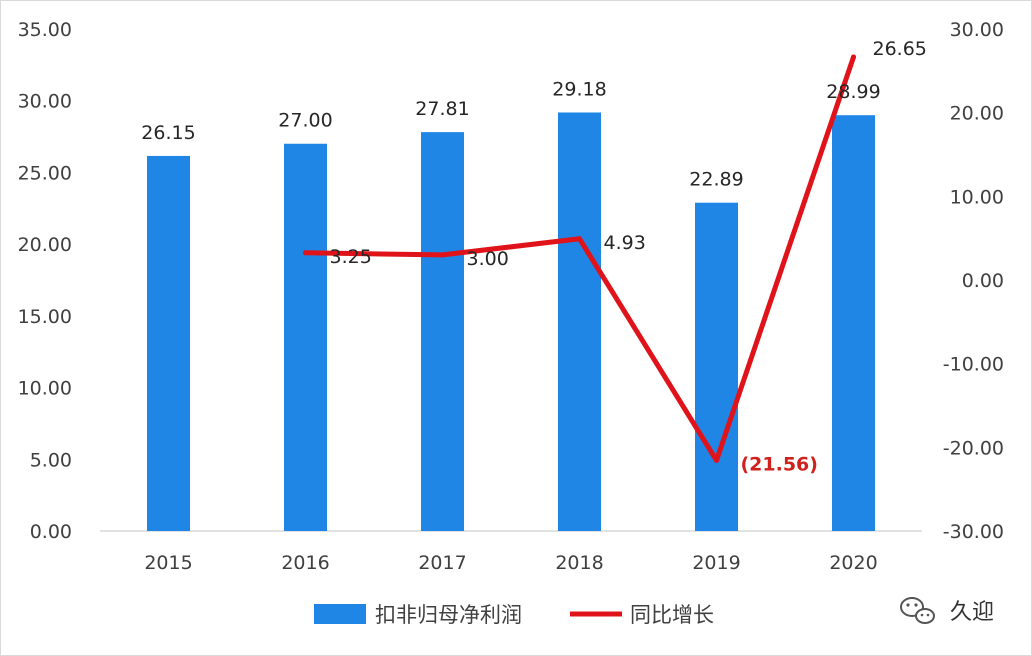  Describe the element at coordinates (488, 259) in the screenshot. I see `line-data-label: 3.00` at that location.